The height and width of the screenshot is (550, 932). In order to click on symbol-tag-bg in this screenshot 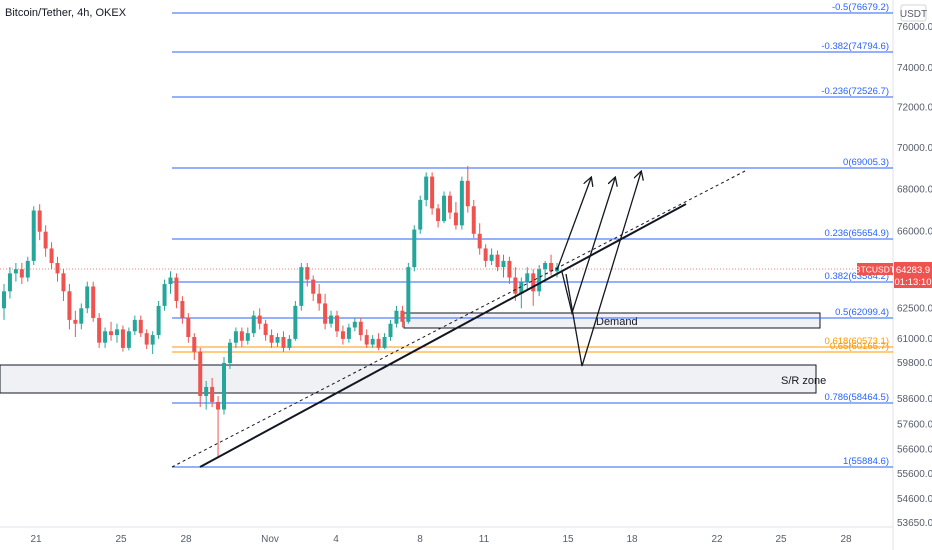, I will do `click(875, 269)`.